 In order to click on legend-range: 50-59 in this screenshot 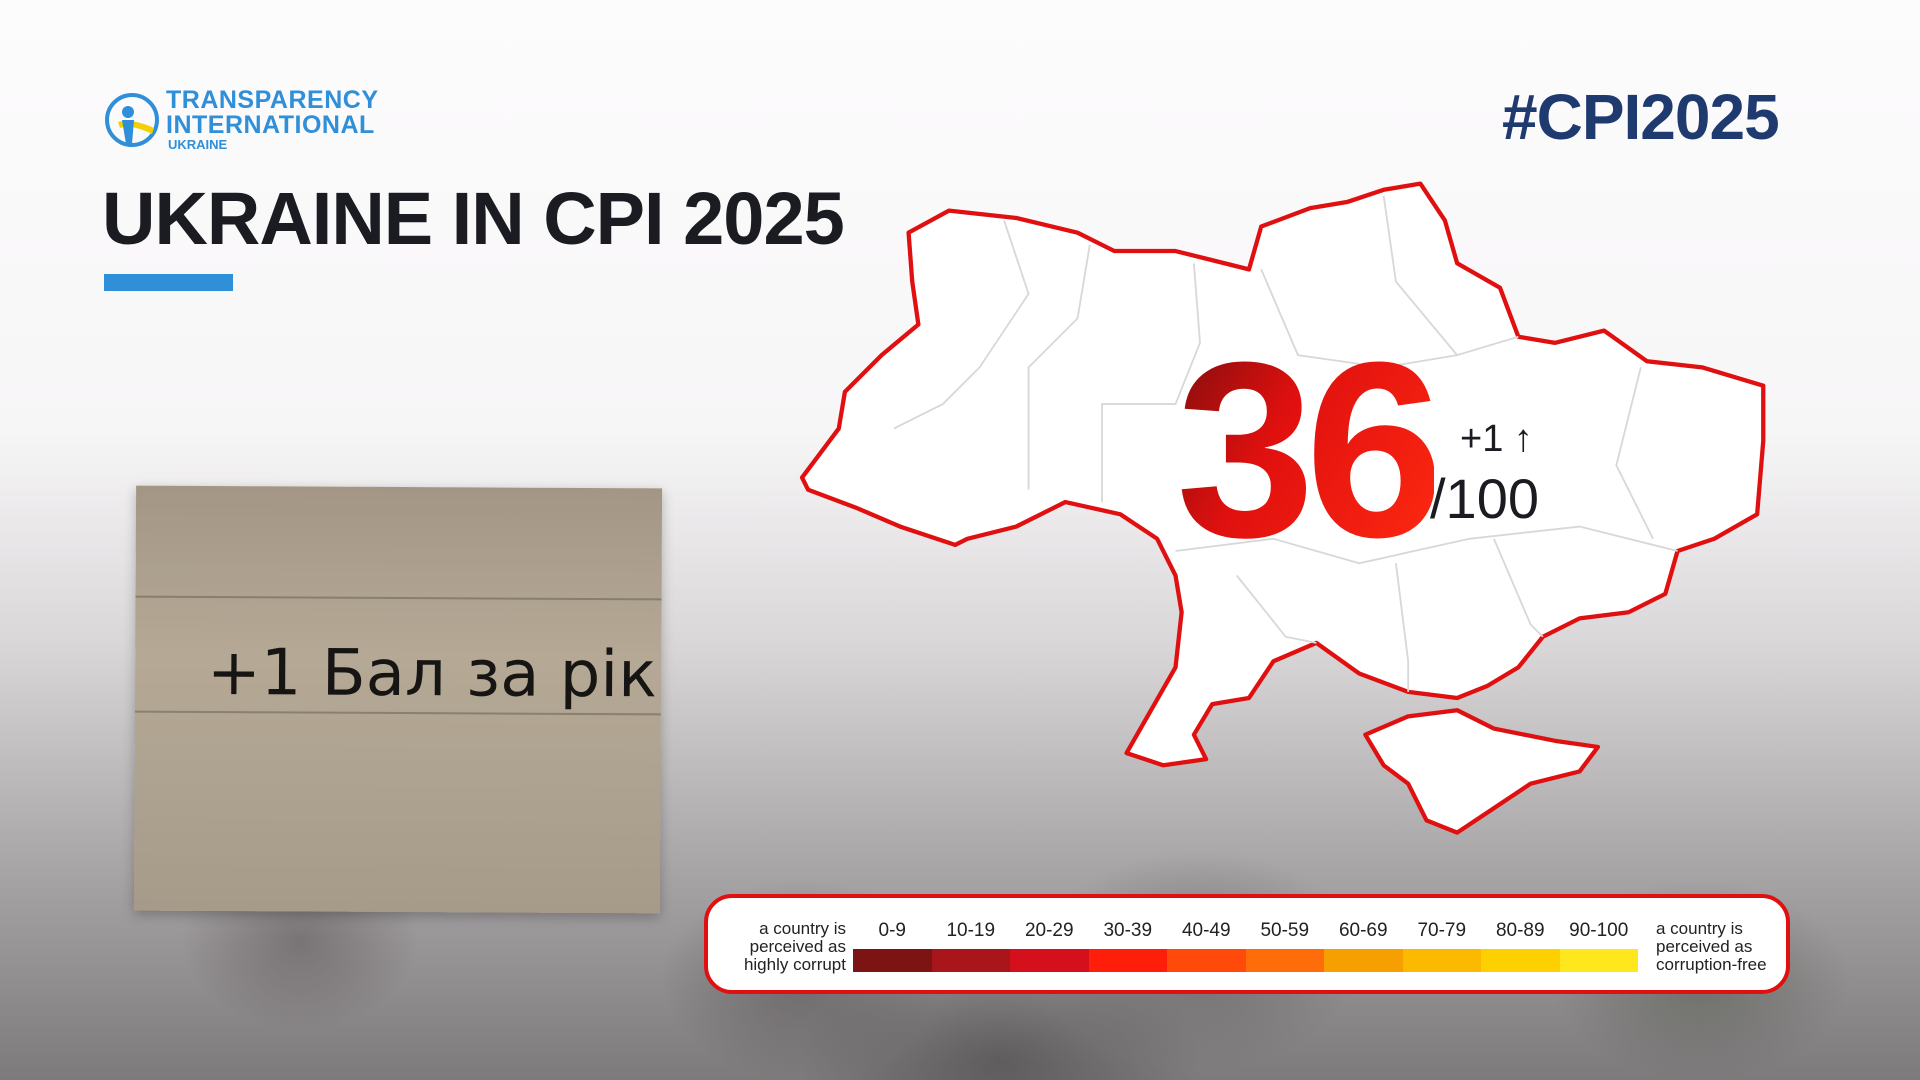, I will do `click(1285, 930)`.